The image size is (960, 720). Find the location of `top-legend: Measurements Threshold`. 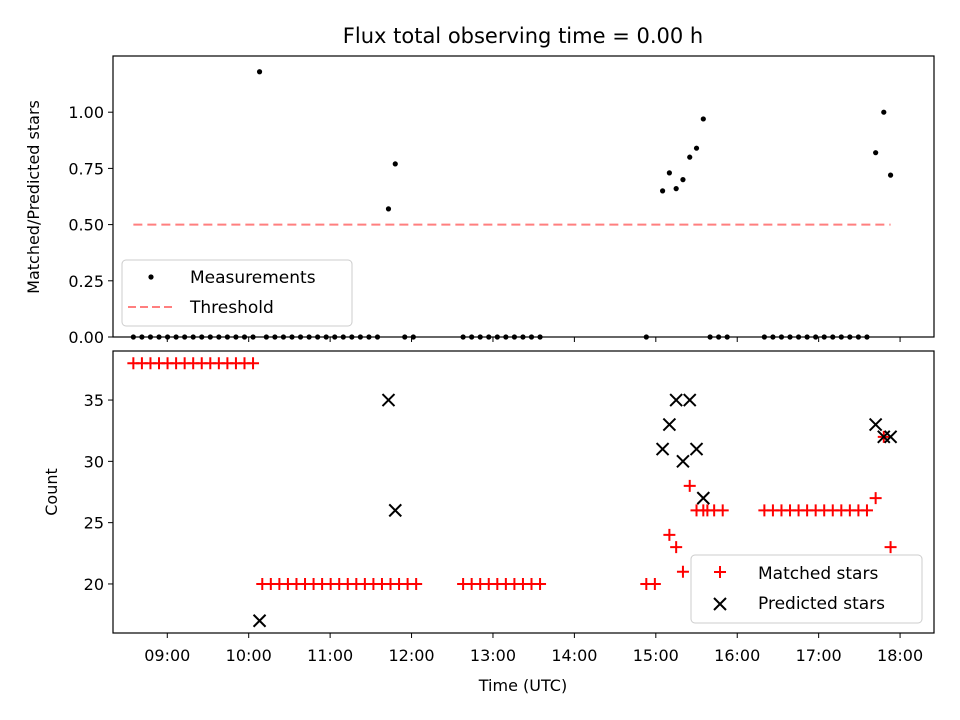

top-legend: Measurements Threshold is located at coordinates (237, 293).